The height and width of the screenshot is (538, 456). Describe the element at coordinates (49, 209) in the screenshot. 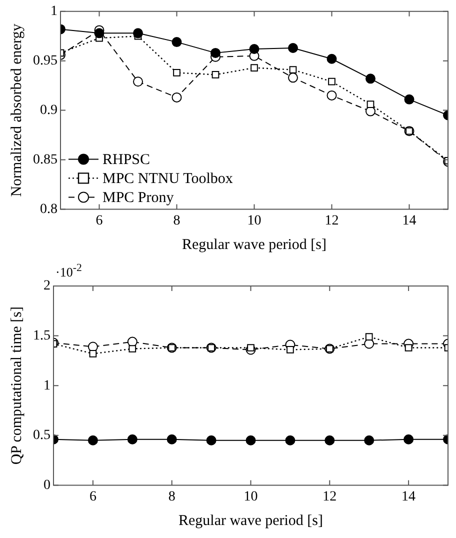

I see `y-tick-label: 0.8` at that location.